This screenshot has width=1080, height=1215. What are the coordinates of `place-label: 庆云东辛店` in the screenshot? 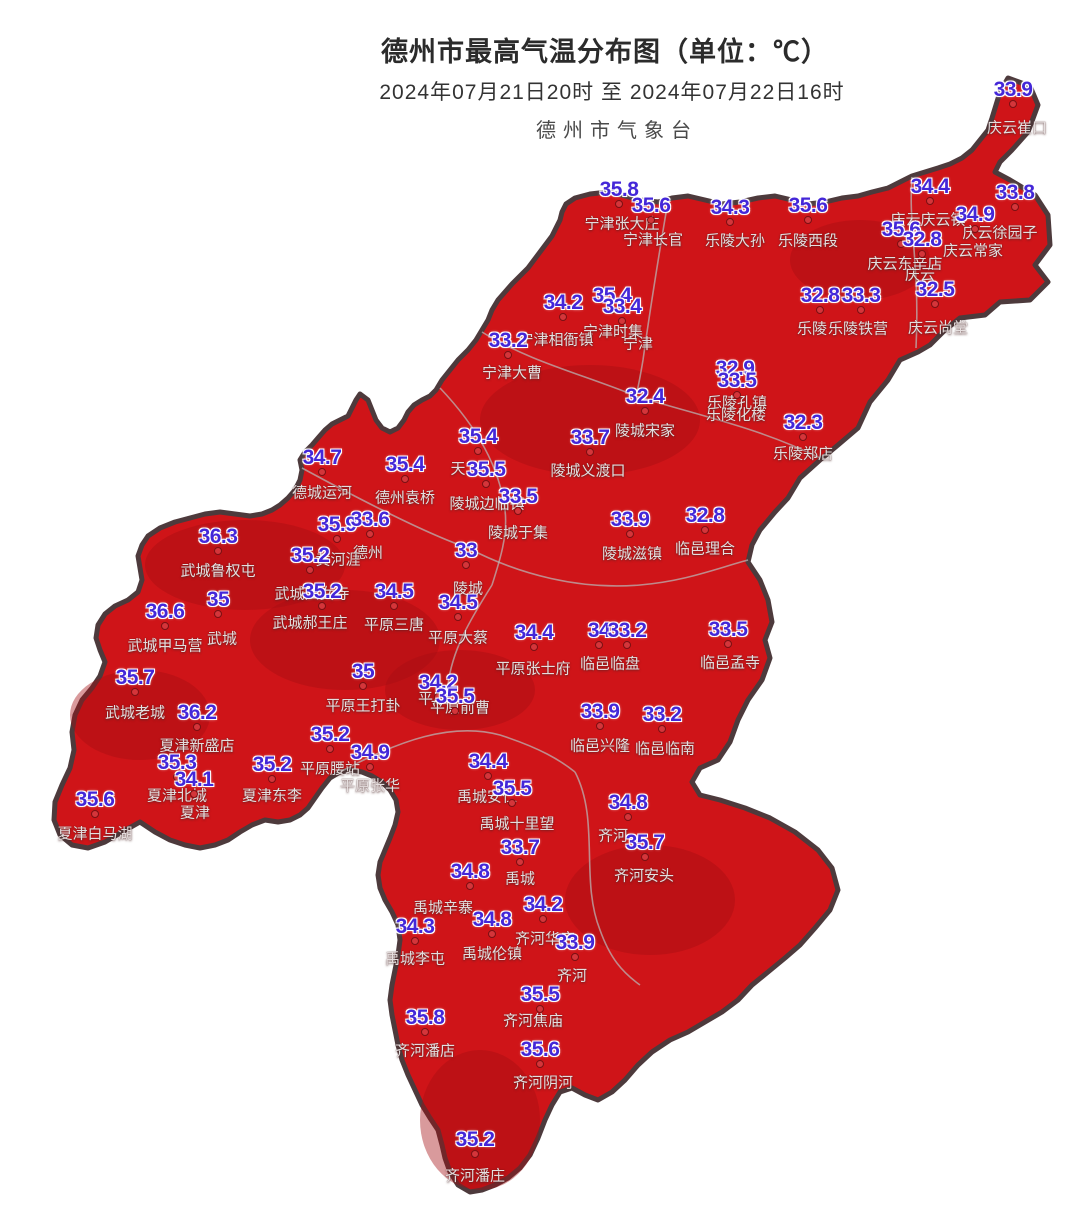 It's located at (905, 264).